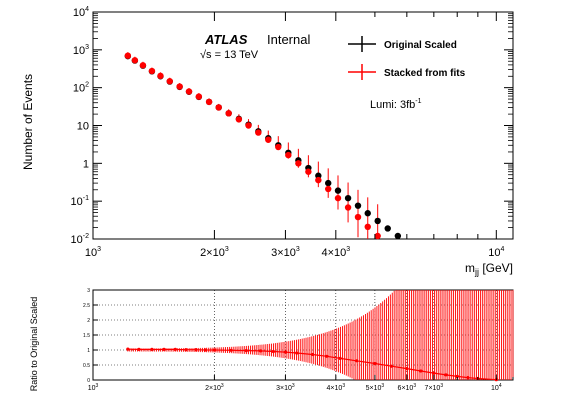 This screenshot has width=567, height=407. I want to click on main-x-tick-label: 104, so click(496, 252).